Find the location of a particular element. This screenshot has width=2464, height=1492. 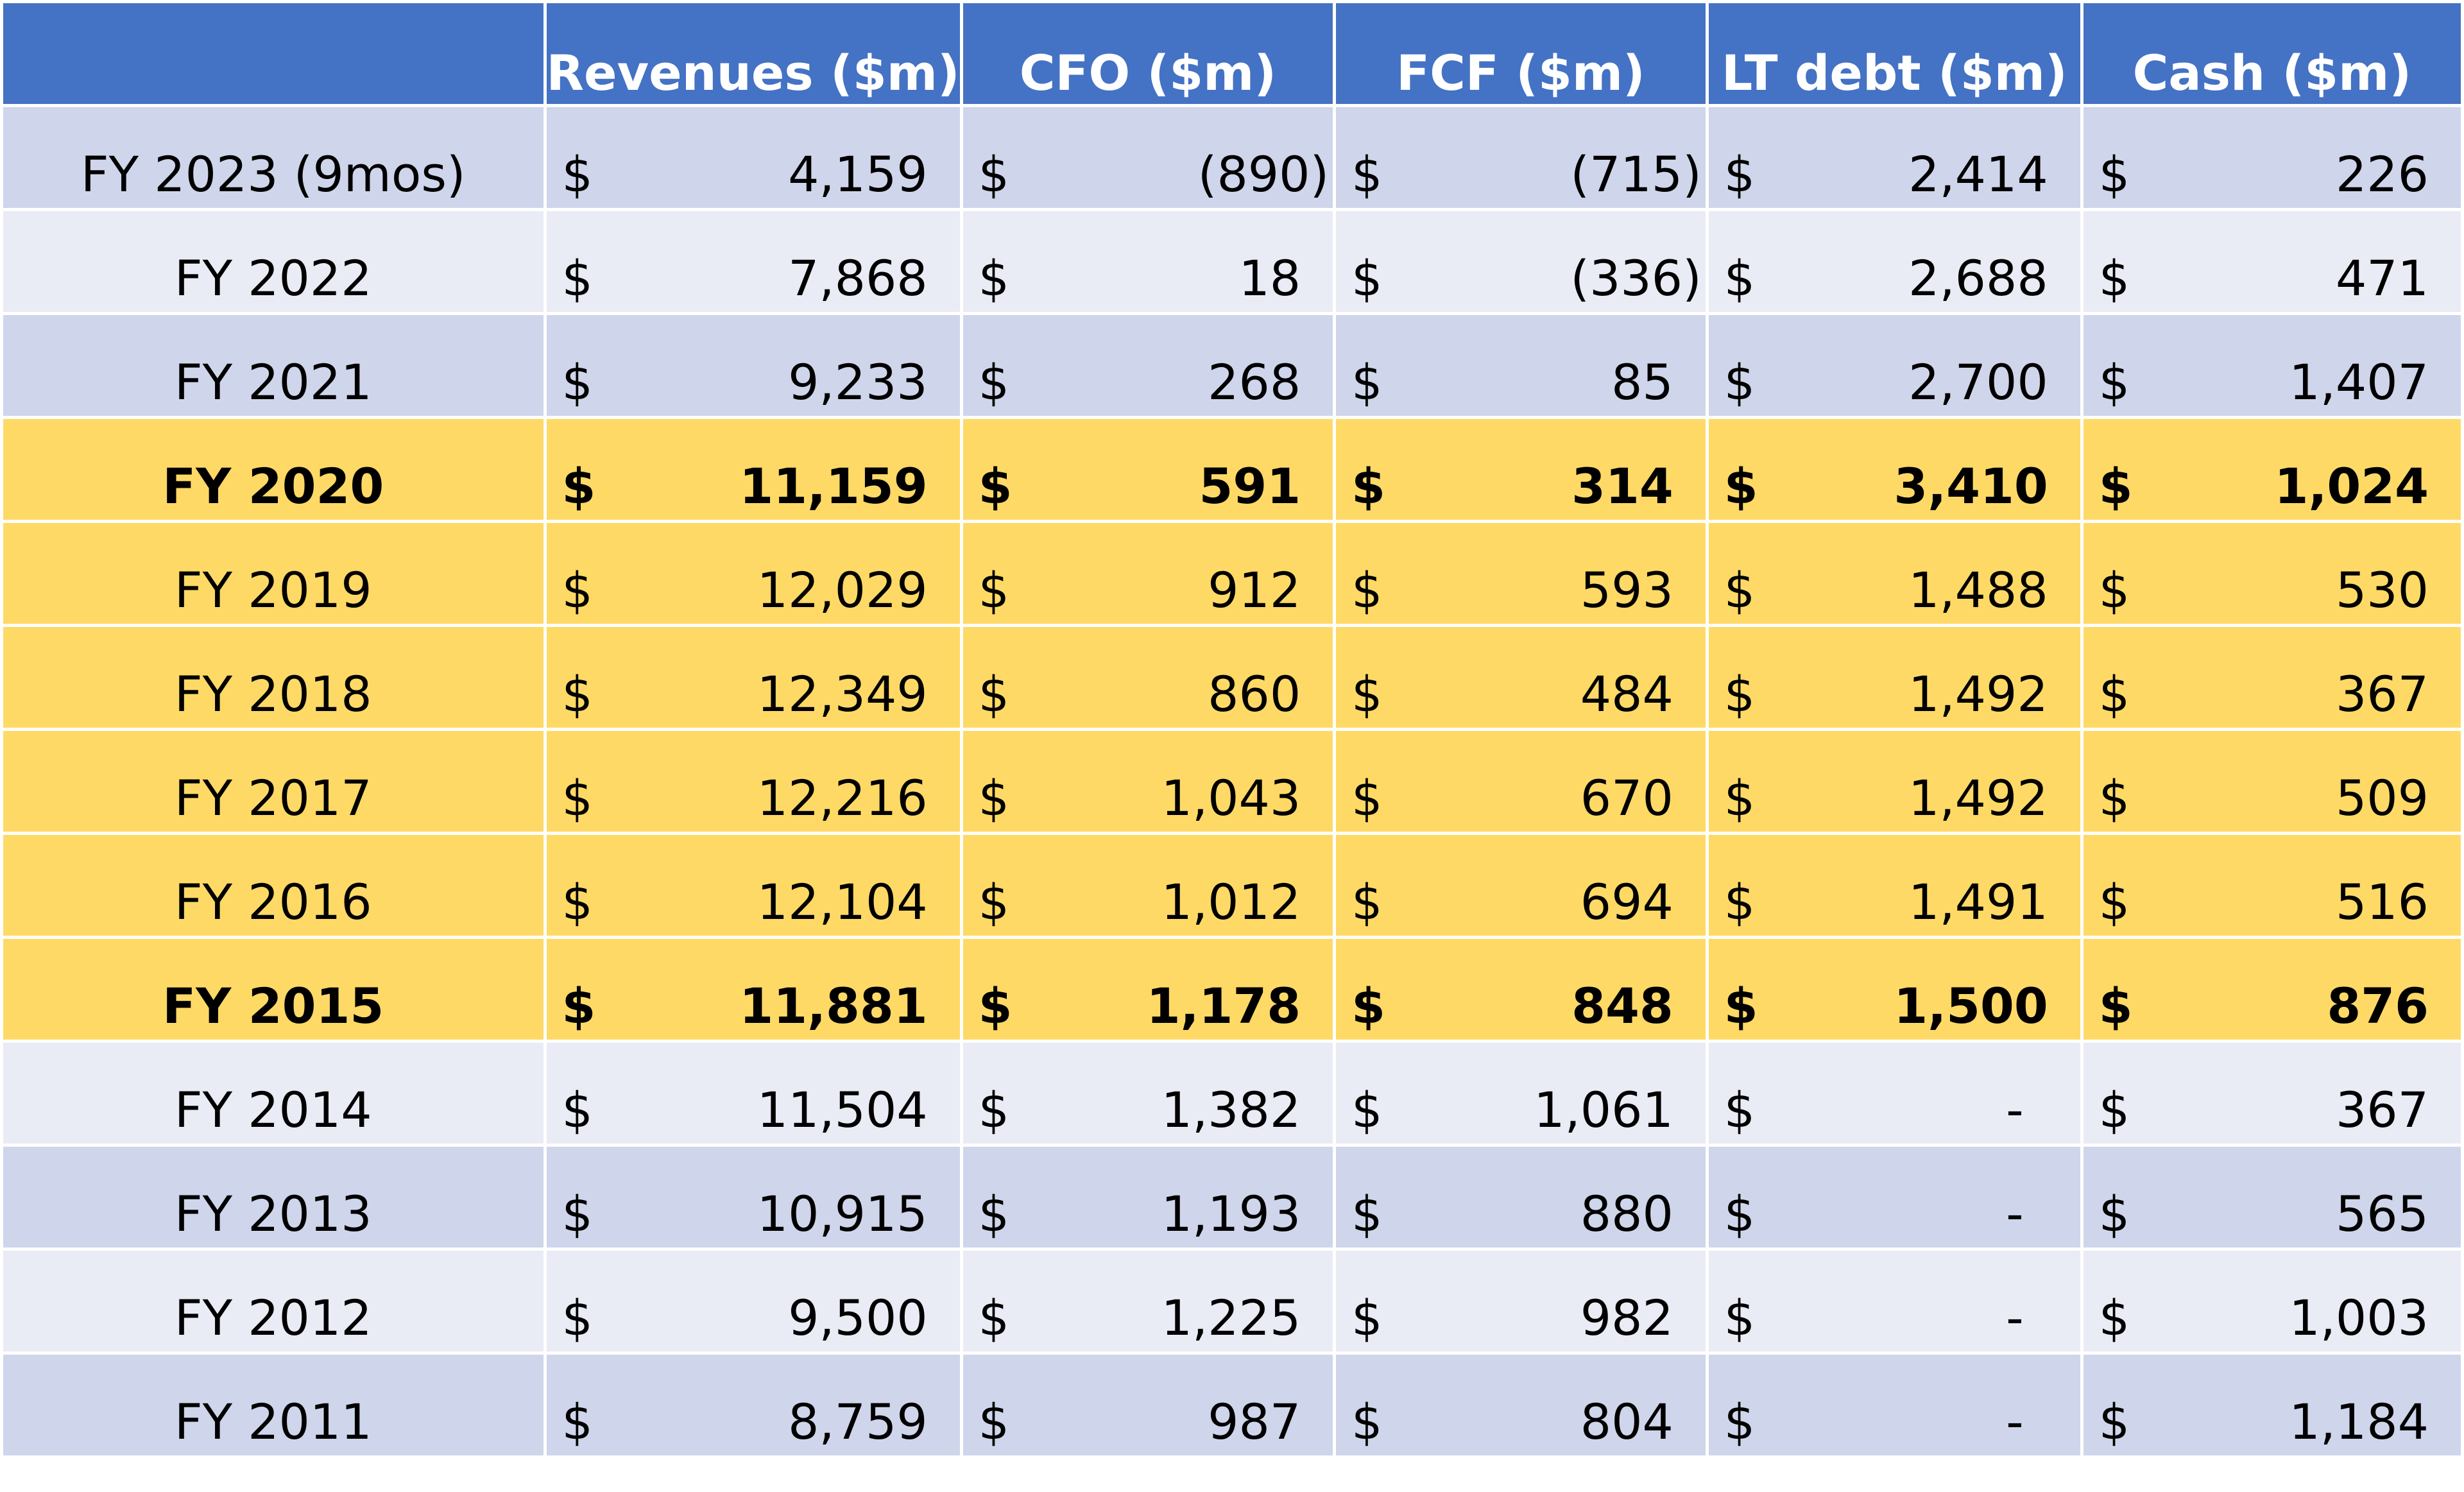

cell-lt-debt: $ - is located at coordinates (1894, 1197).